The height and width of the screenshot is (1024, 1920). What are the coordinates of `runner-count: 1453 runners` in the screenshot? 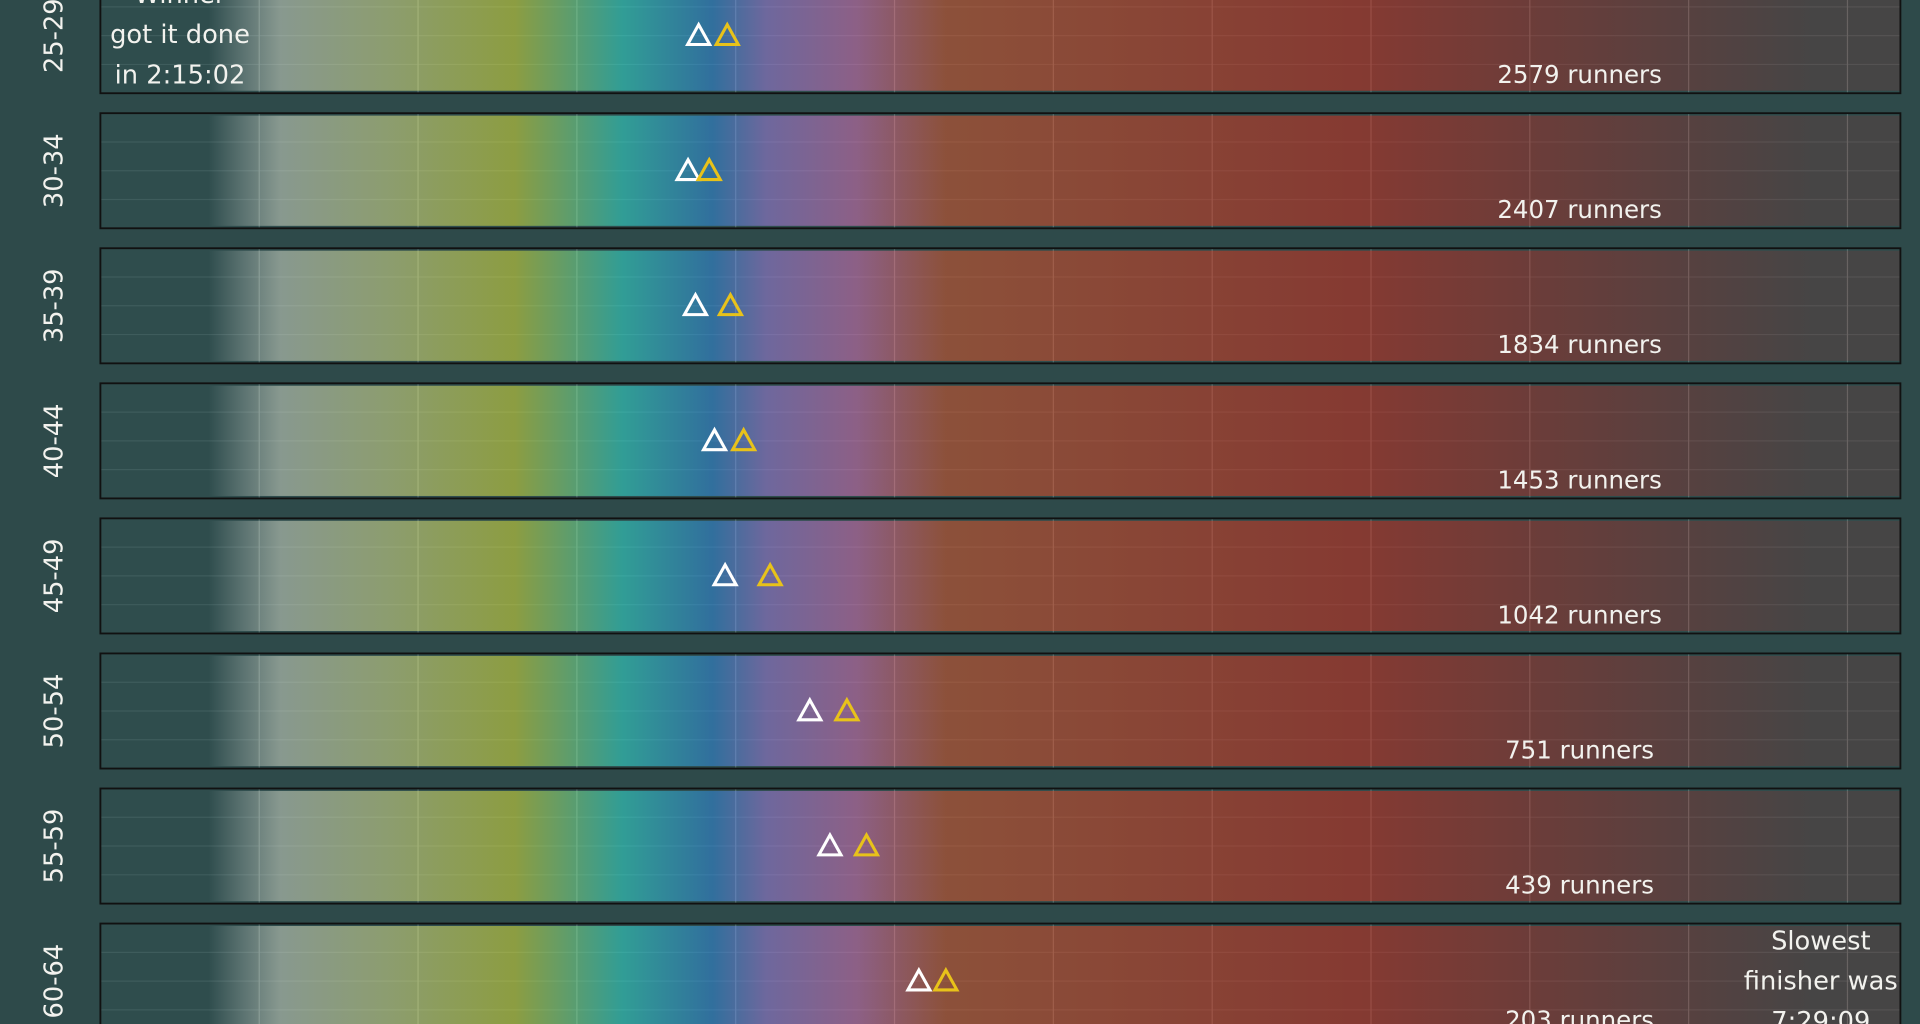 It's located at (1579, 479).